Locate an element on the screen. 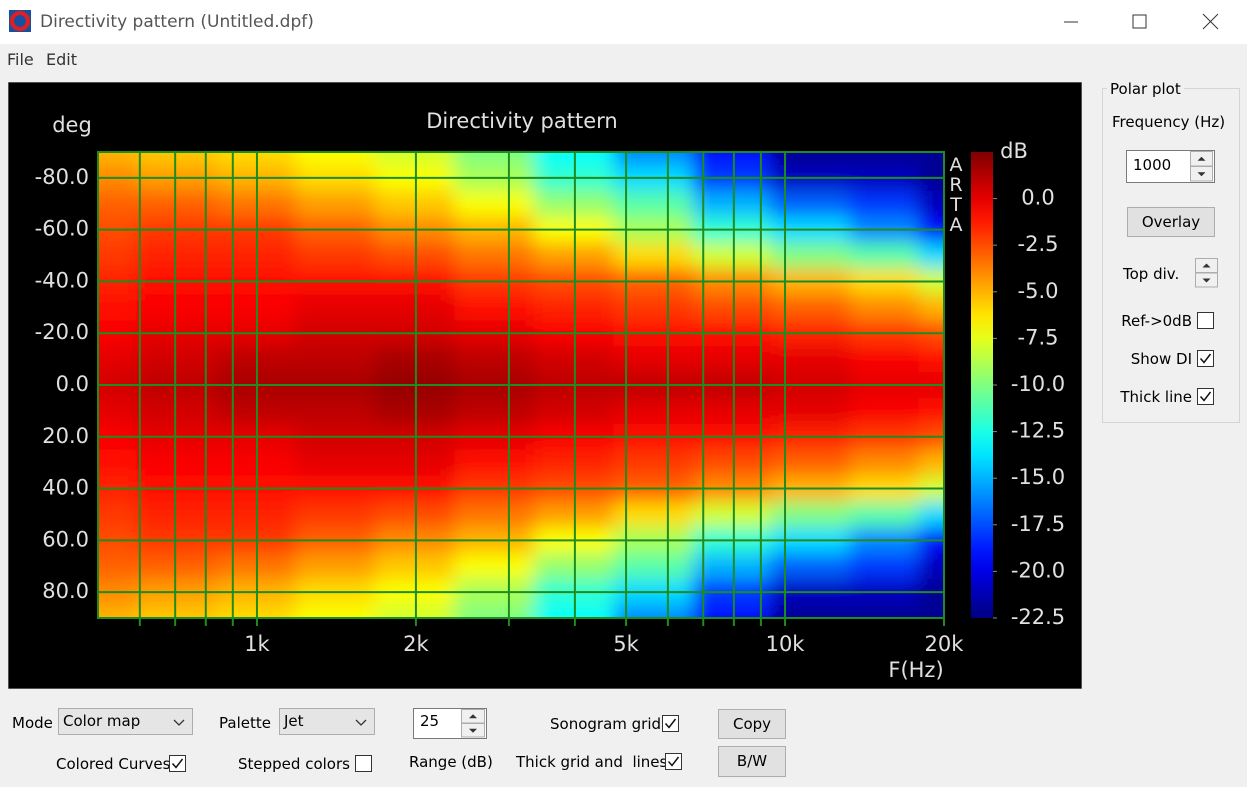  window-controls is located at coordinates (1147, 22).